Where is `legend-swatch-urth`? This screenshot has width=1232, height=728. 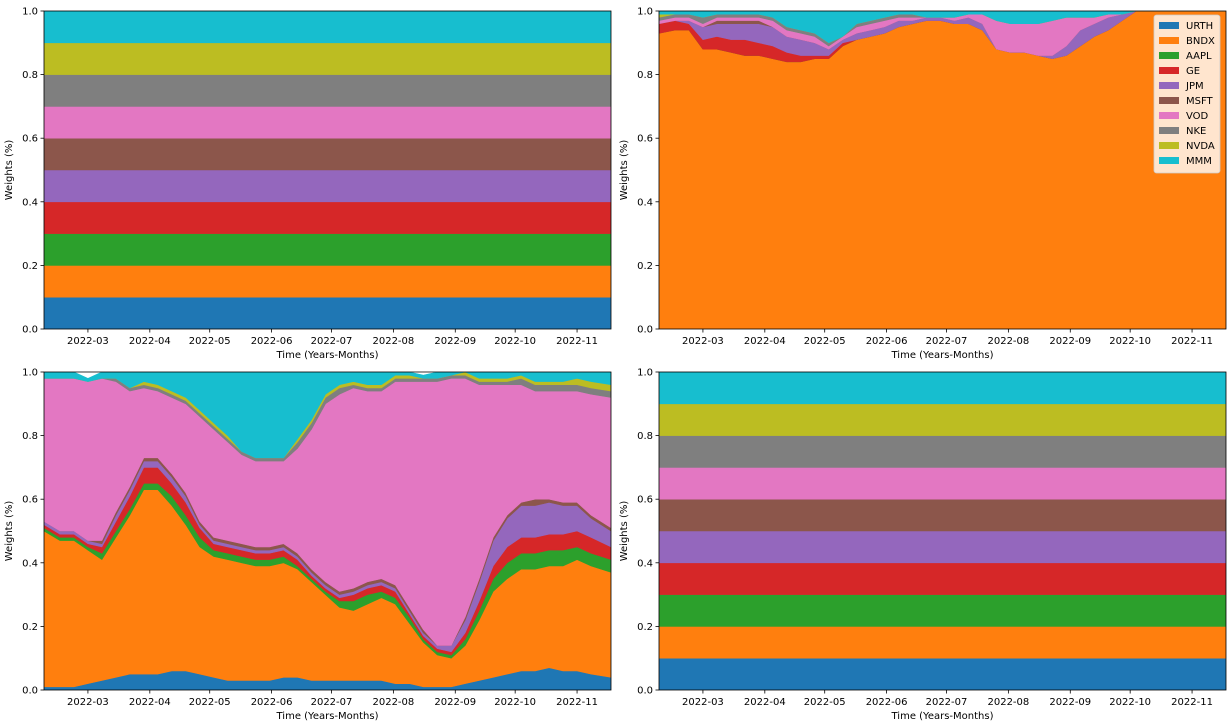
legend-swatch-urth is located at coordinates (1169, 25).